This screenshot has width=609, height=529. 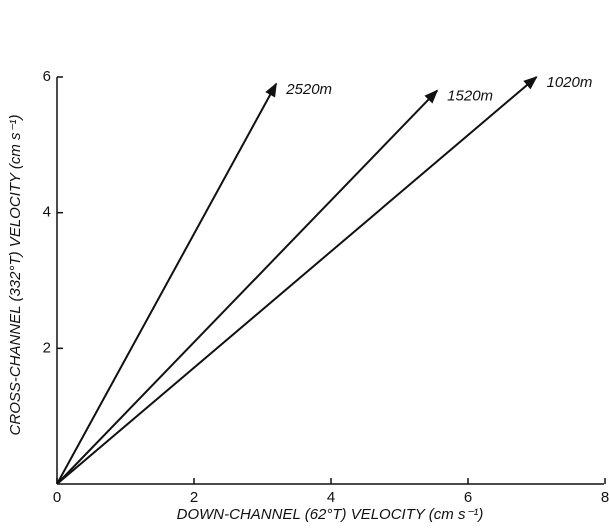 I want to click on x-tick-label: 2, so click(x=194, y=497).